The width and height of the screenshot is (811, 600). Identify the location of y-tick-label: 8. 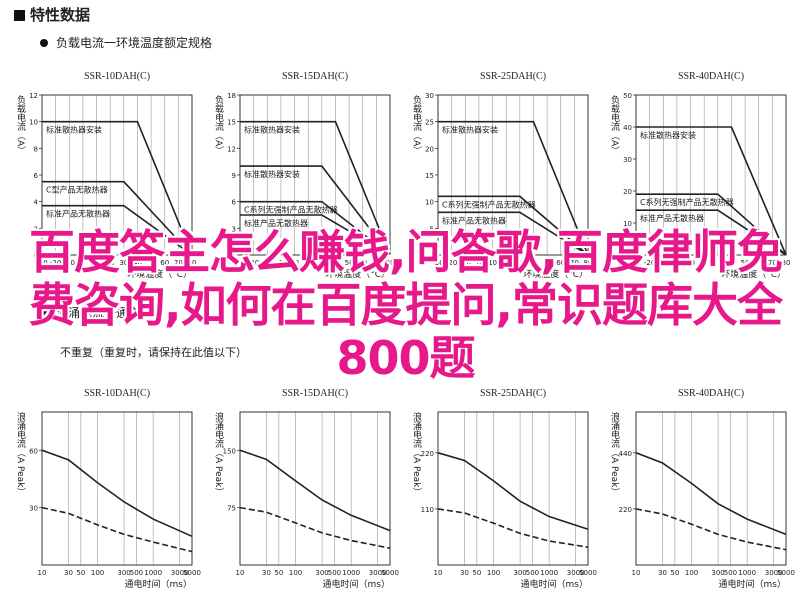
(36, 149).